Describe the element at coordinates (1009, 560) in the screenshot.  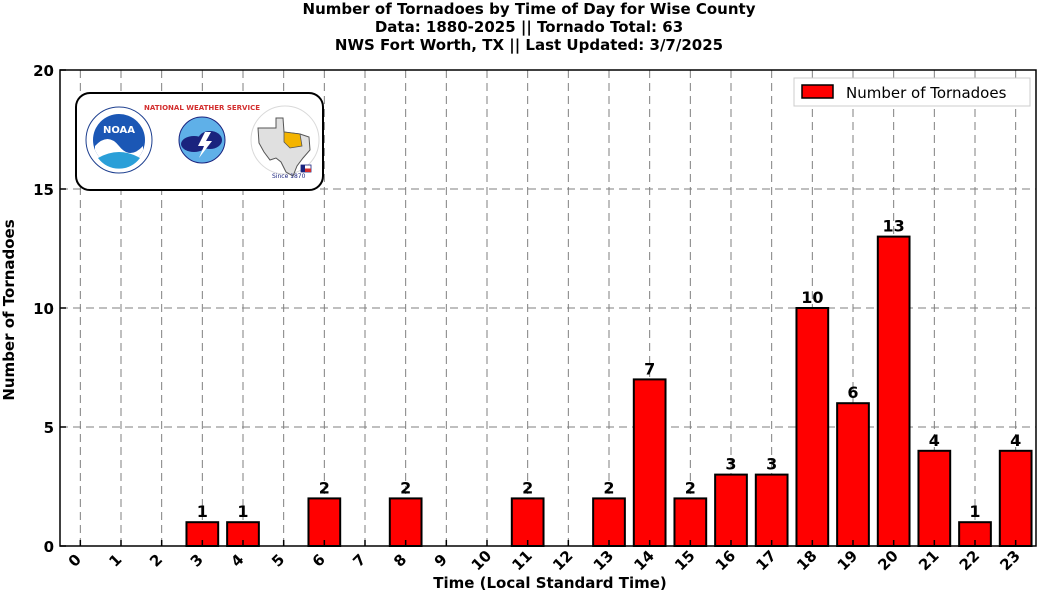
I see `x-tick-label-23: 23` at that location.